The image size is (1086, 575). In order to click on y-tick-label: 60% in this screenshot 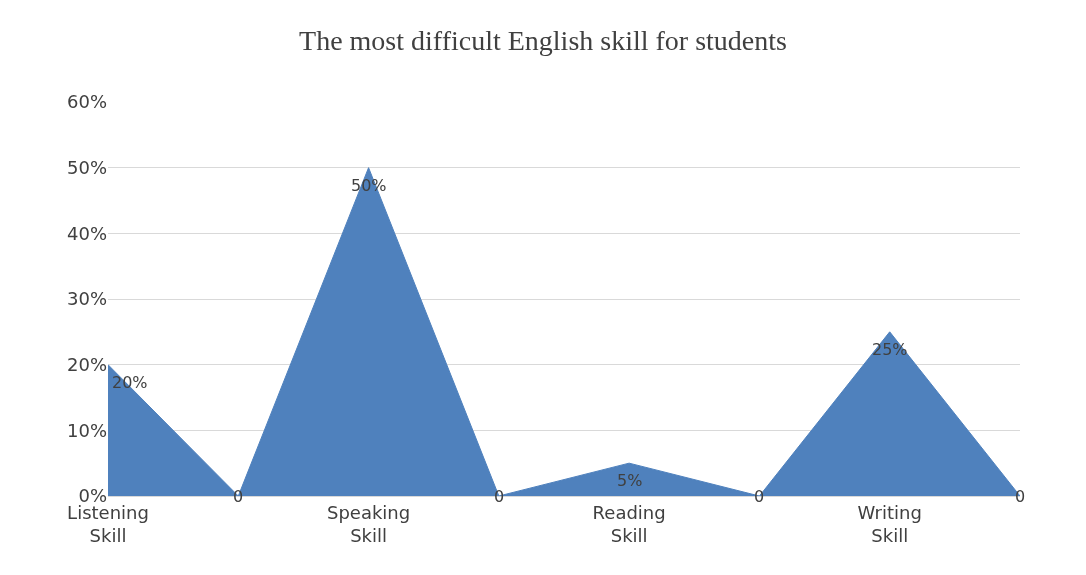, I will do `click(86, 102)`.